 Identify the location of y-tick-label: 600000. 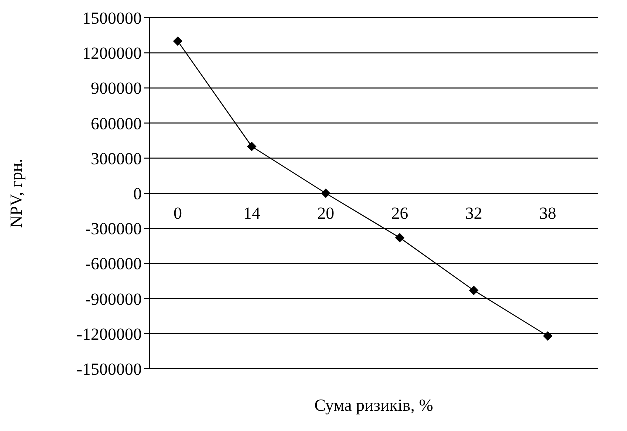
(116, 124).